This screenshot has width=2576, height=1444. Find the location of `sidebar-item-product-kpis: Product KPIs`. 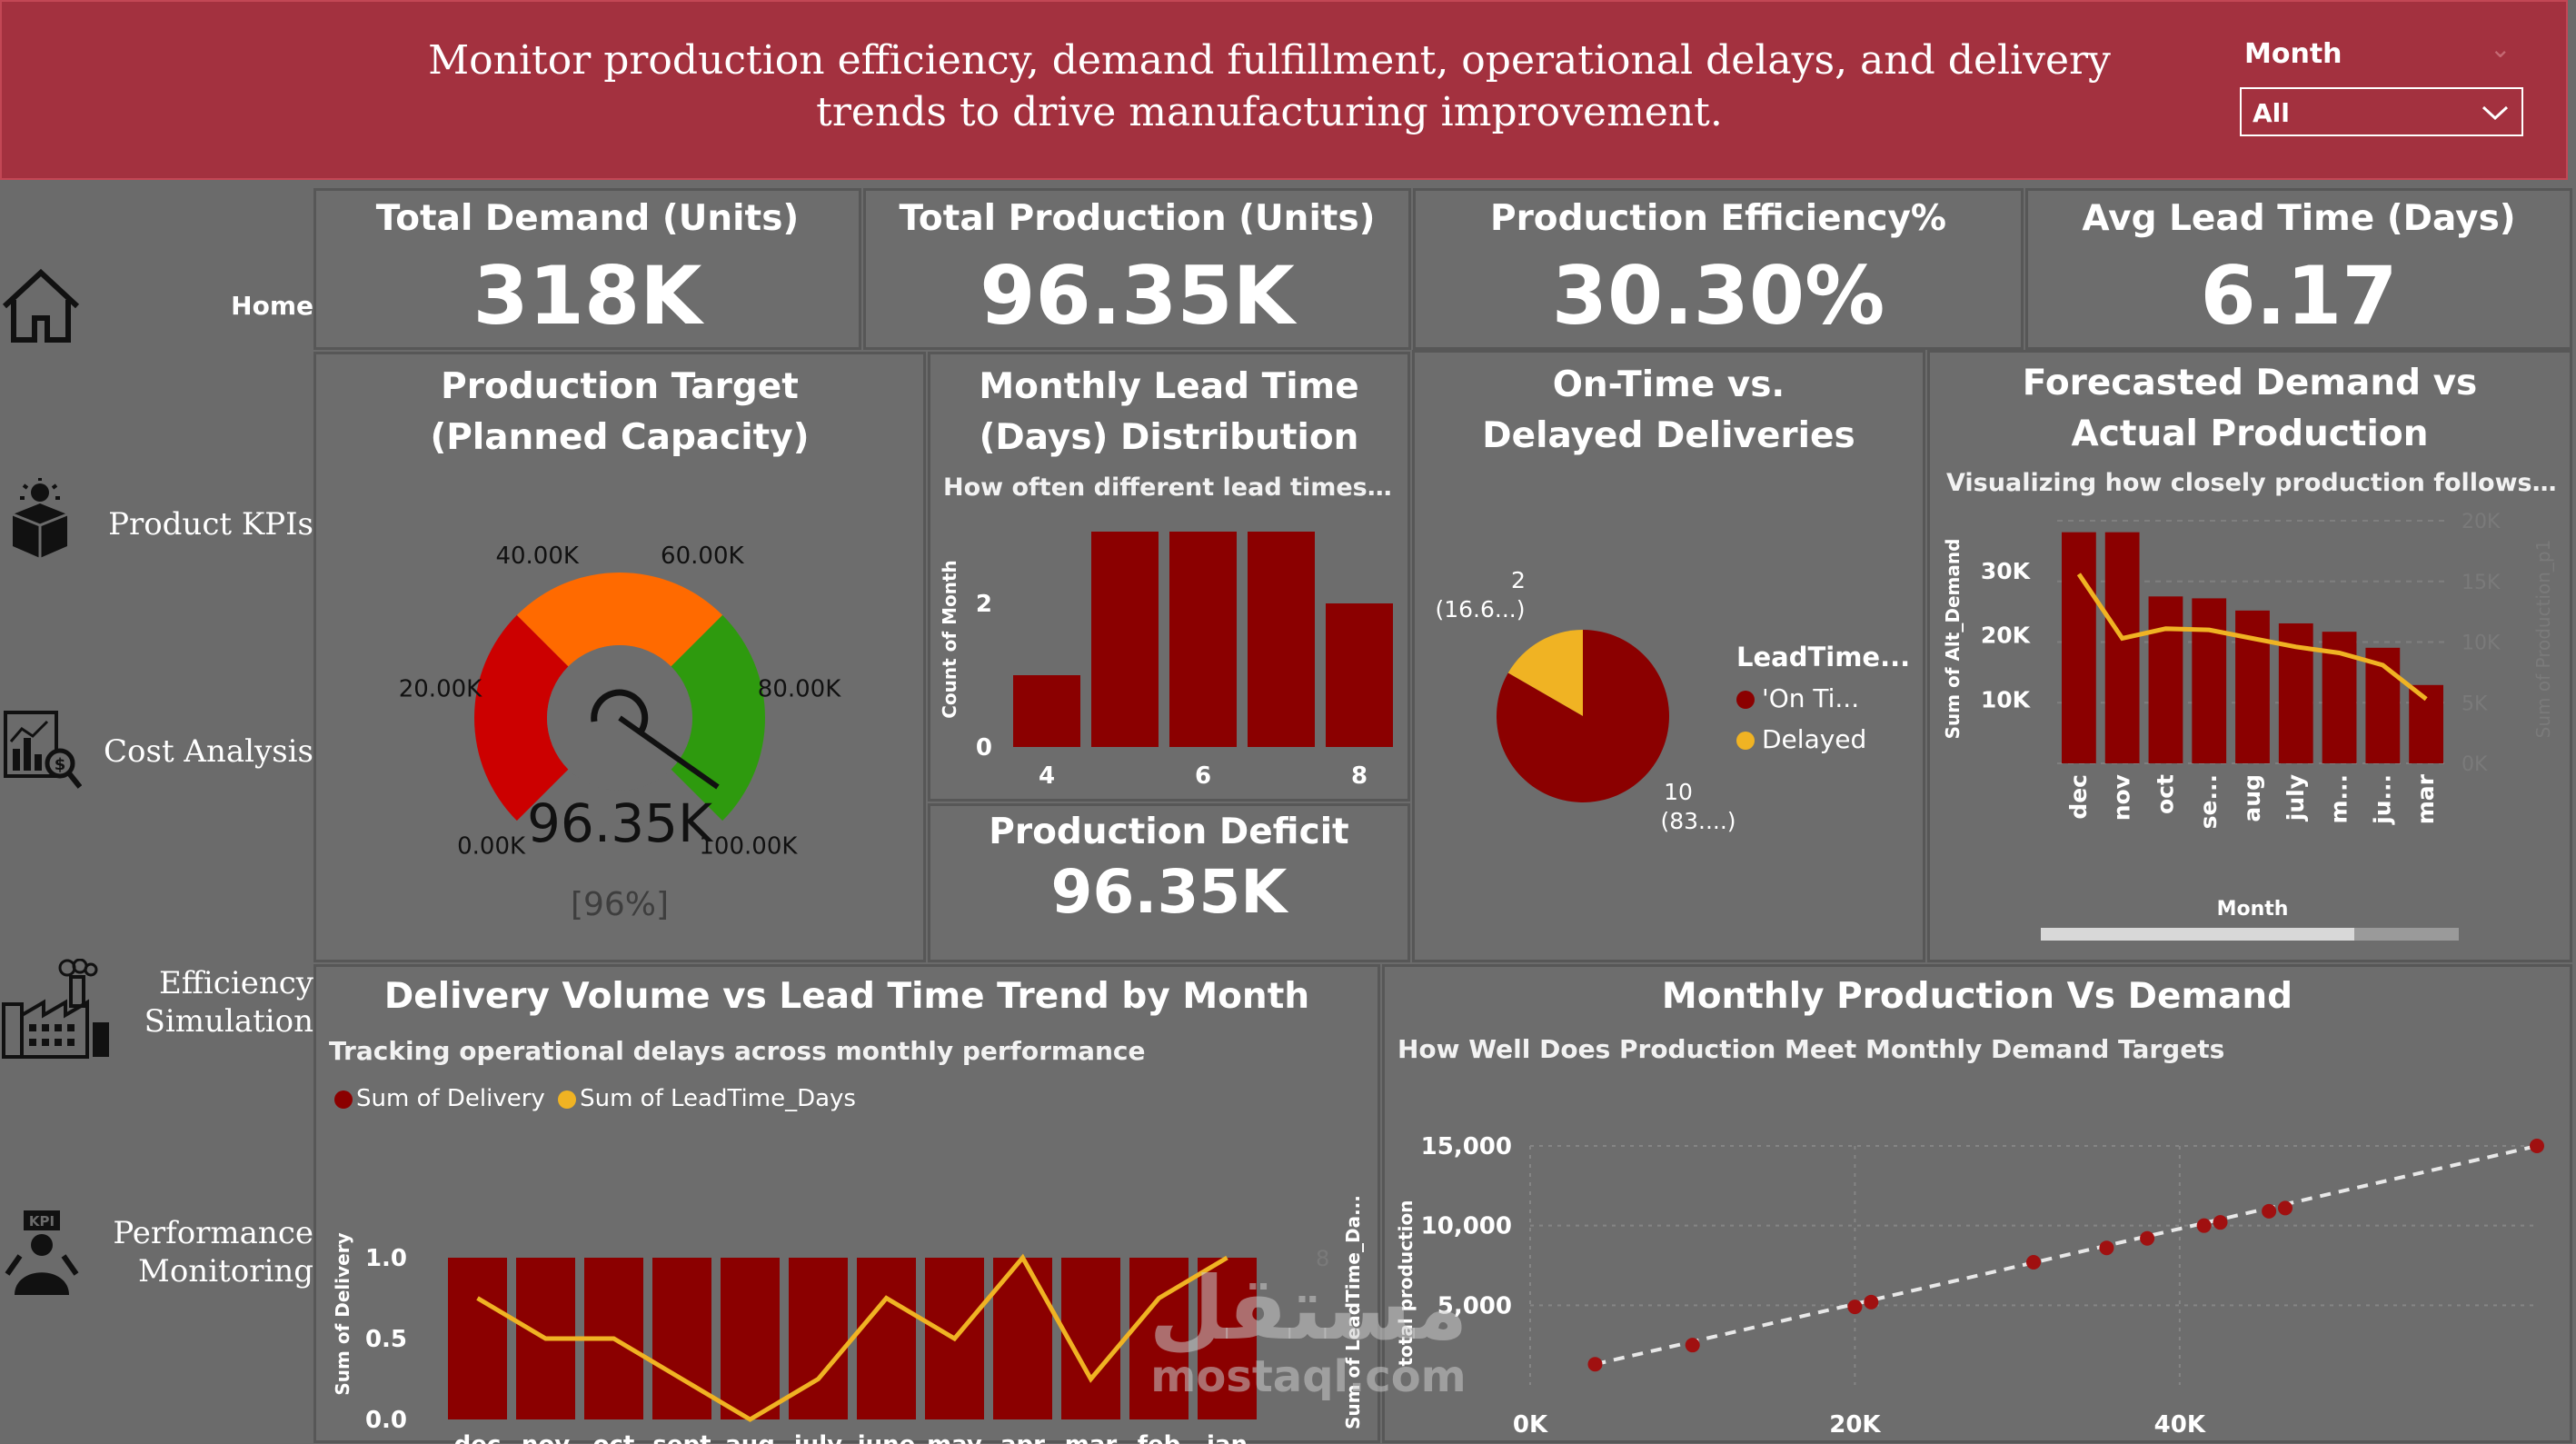

sidebar-item-product-kpis: Product KPIs is located at coordinates (156, 523).